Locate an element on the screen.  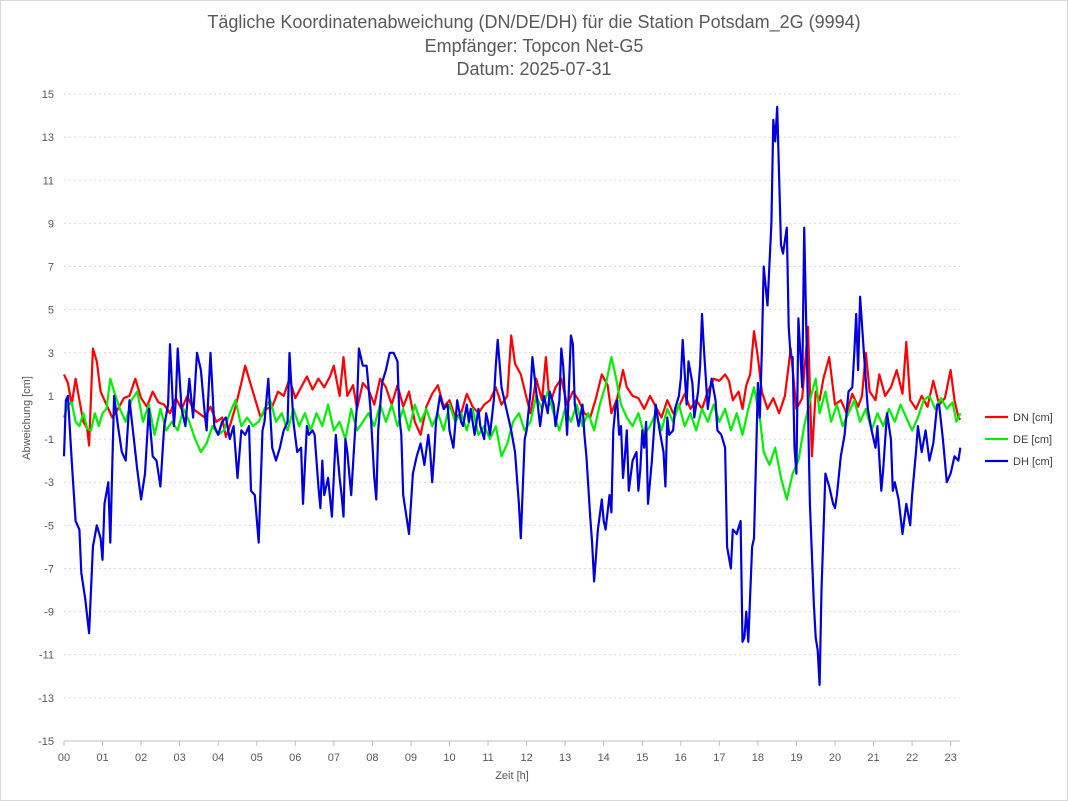
x-tick-label: 02 is located at coordinates (141, 758).